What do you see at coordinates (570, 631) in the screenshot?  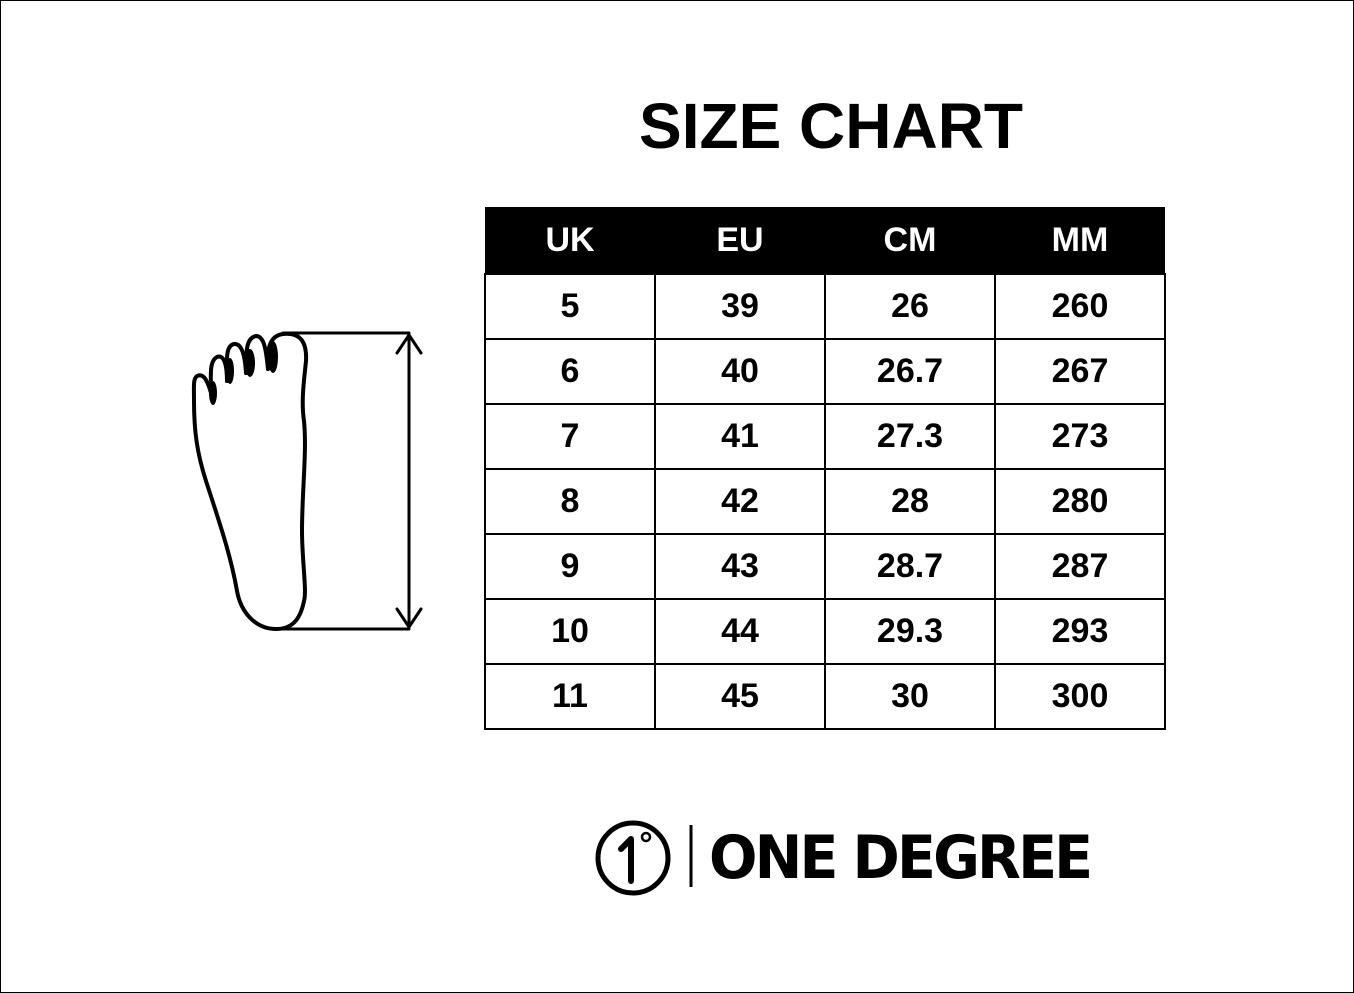 I see `table-cell: 10` at bounding box center [570, 631].